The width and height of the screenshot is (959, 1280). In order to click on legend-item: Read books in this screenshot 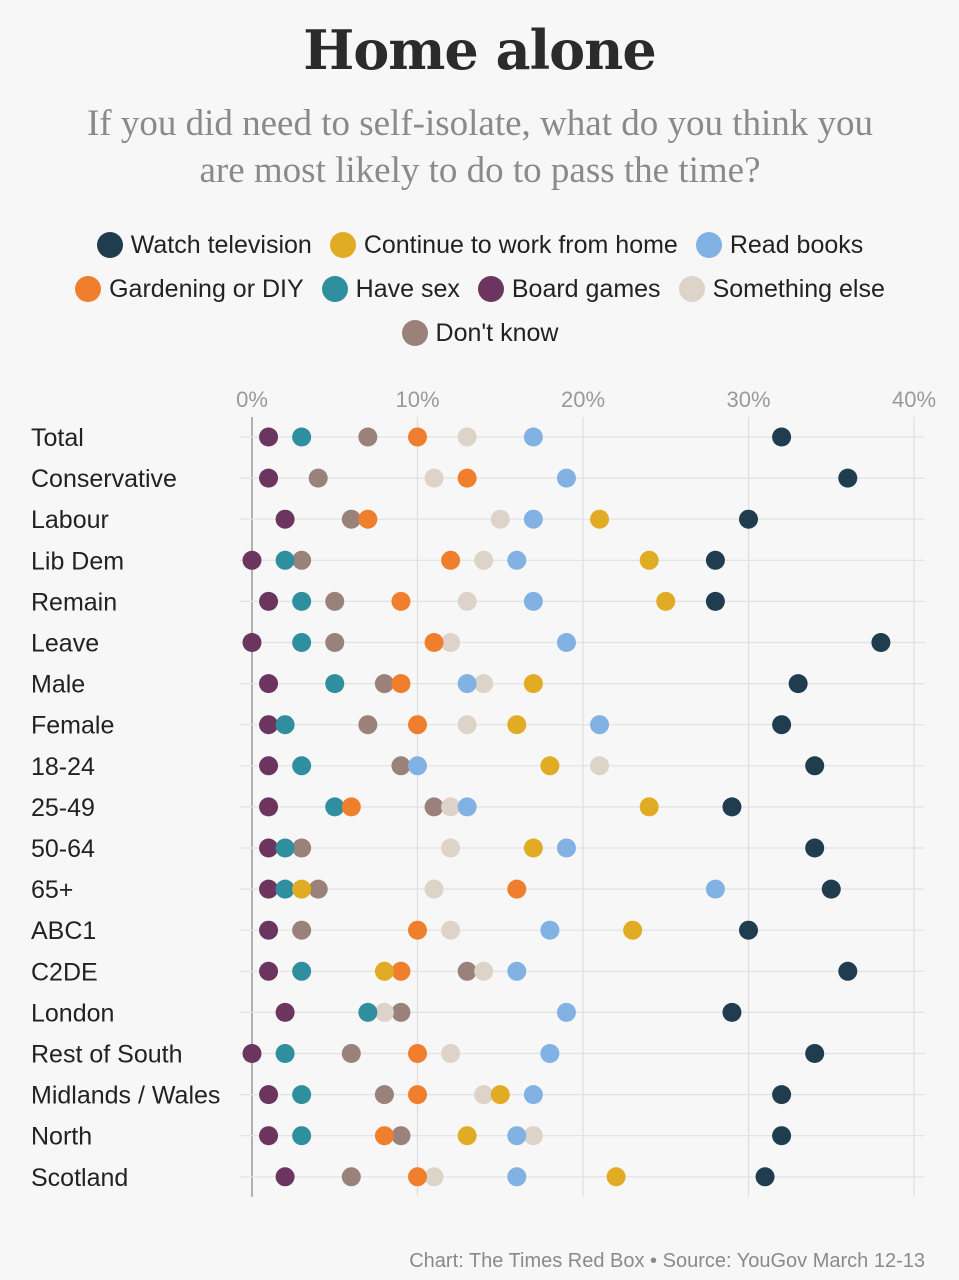, I will do `click(779, 245)`.